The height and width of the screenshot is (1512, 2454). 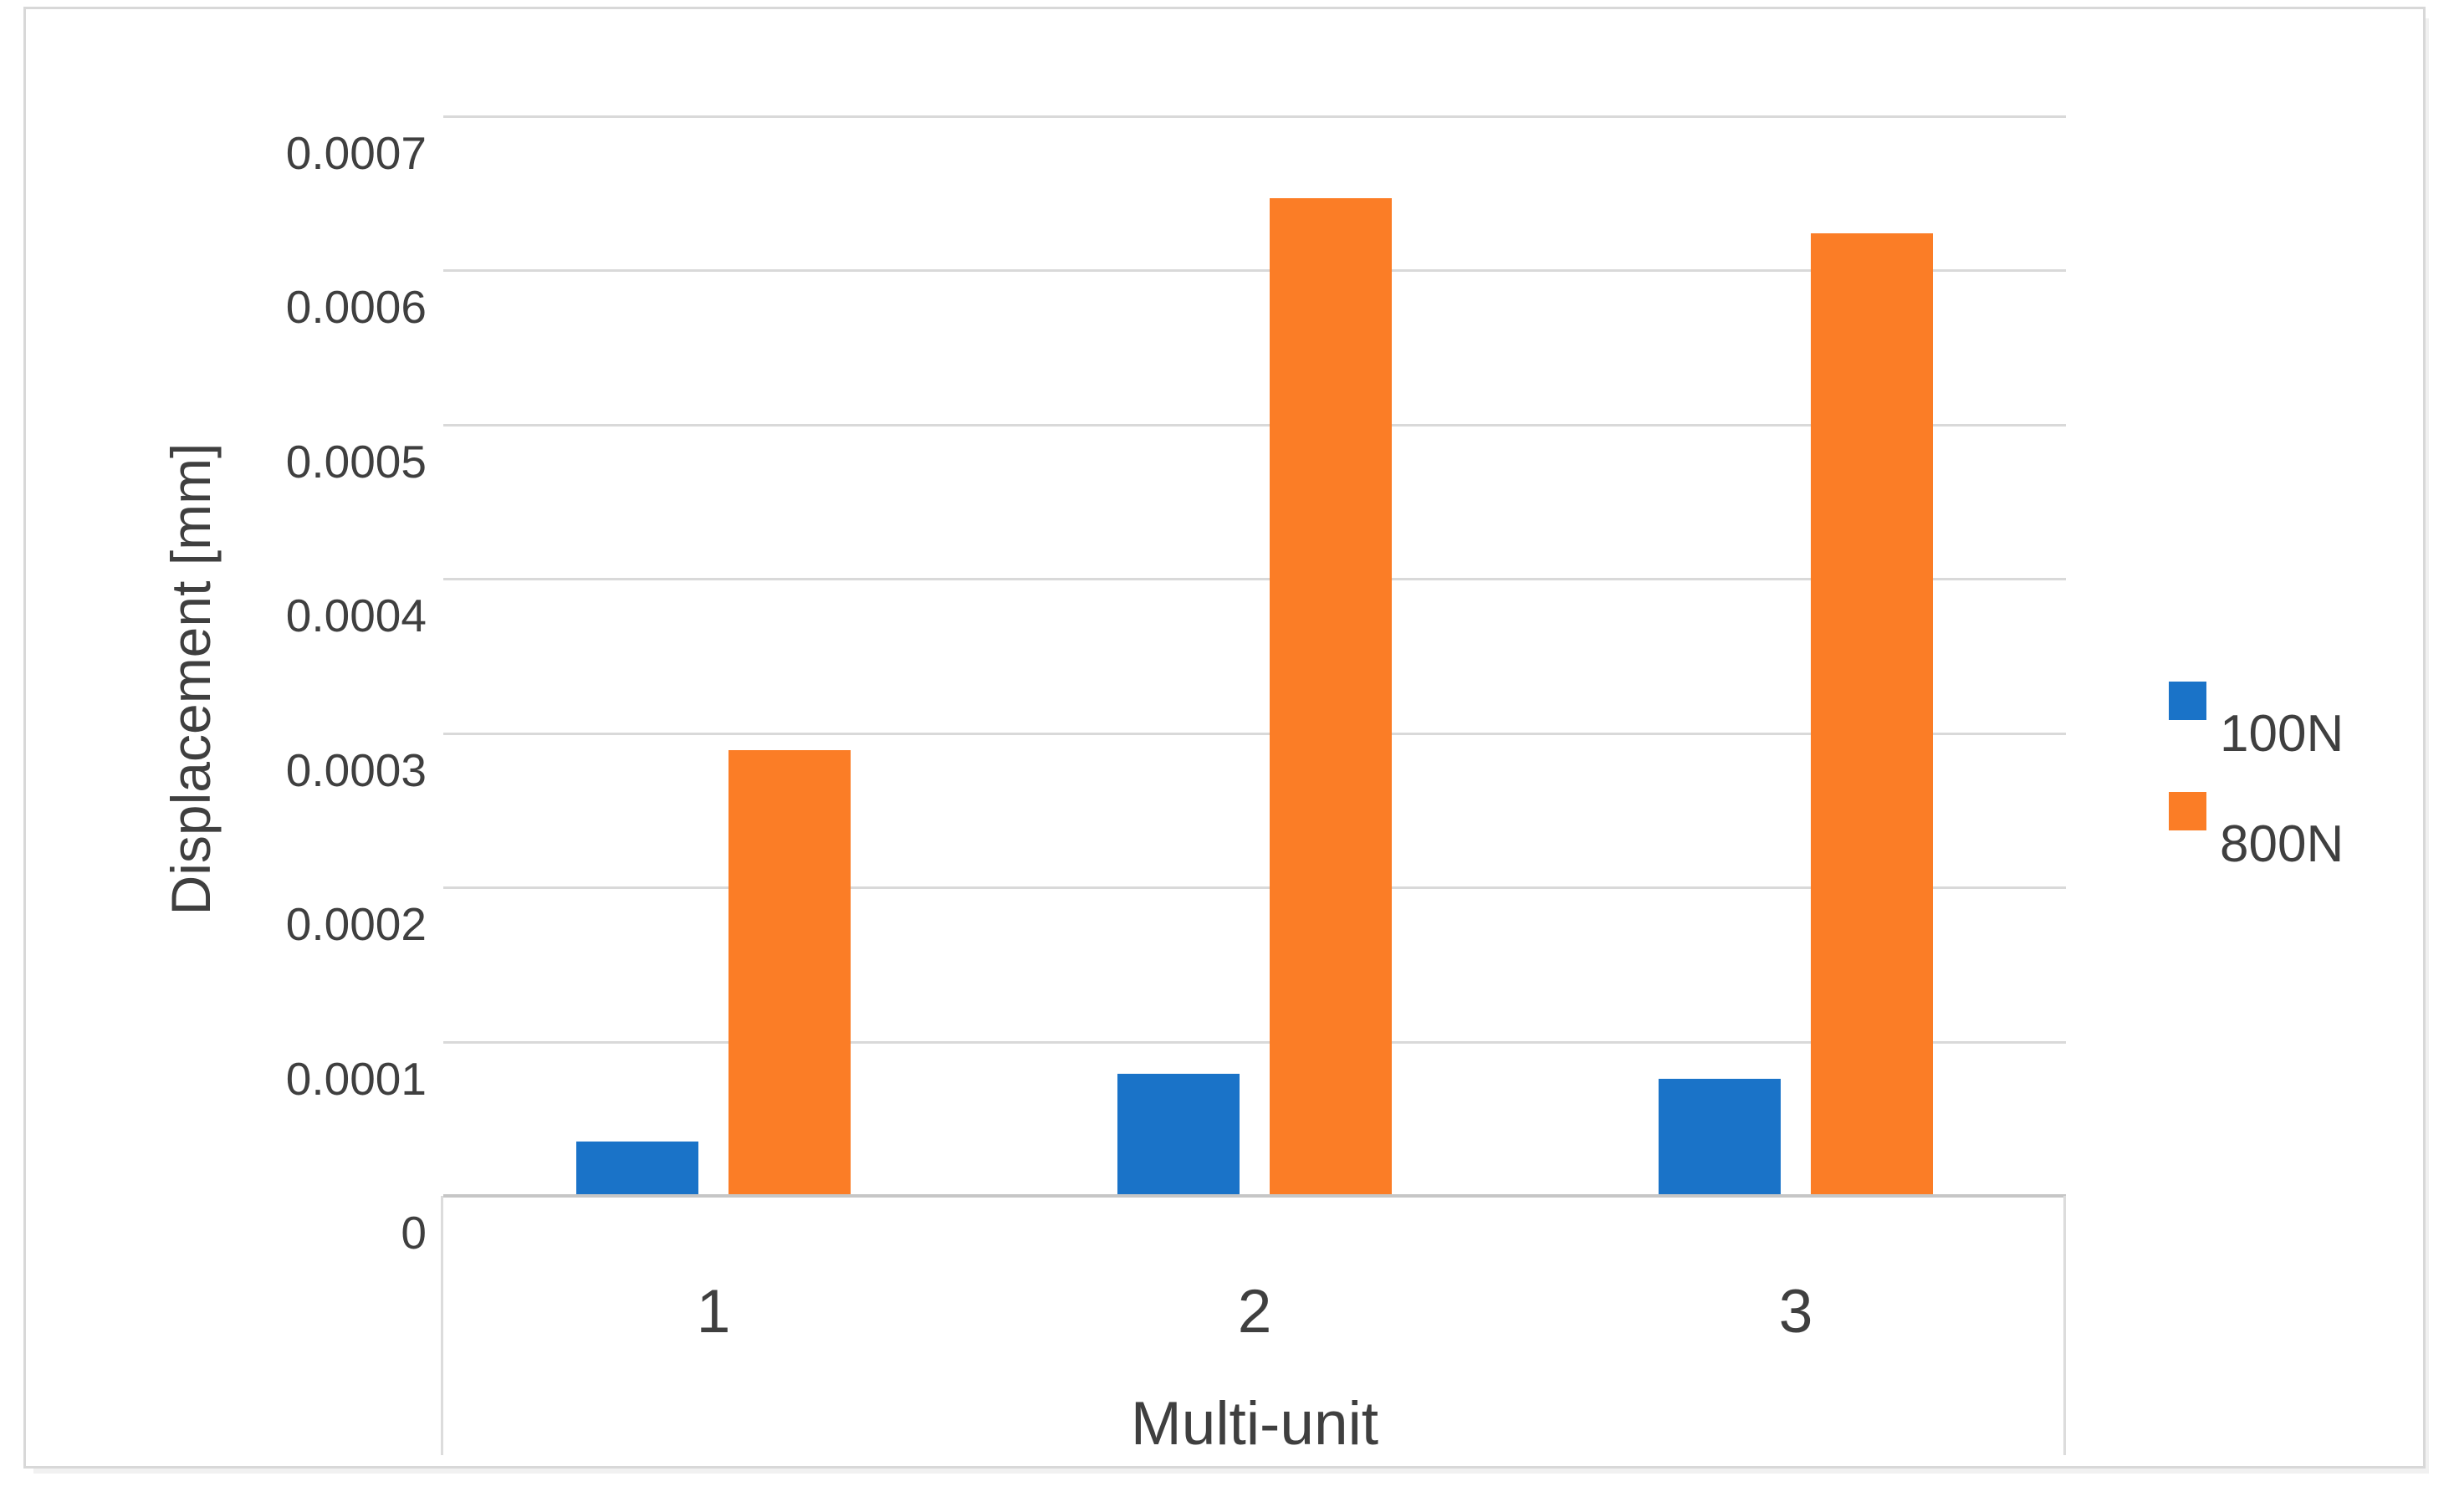 I want to click on y-tick-label-0.0006: 0.0006, so click(x=356, y=307).